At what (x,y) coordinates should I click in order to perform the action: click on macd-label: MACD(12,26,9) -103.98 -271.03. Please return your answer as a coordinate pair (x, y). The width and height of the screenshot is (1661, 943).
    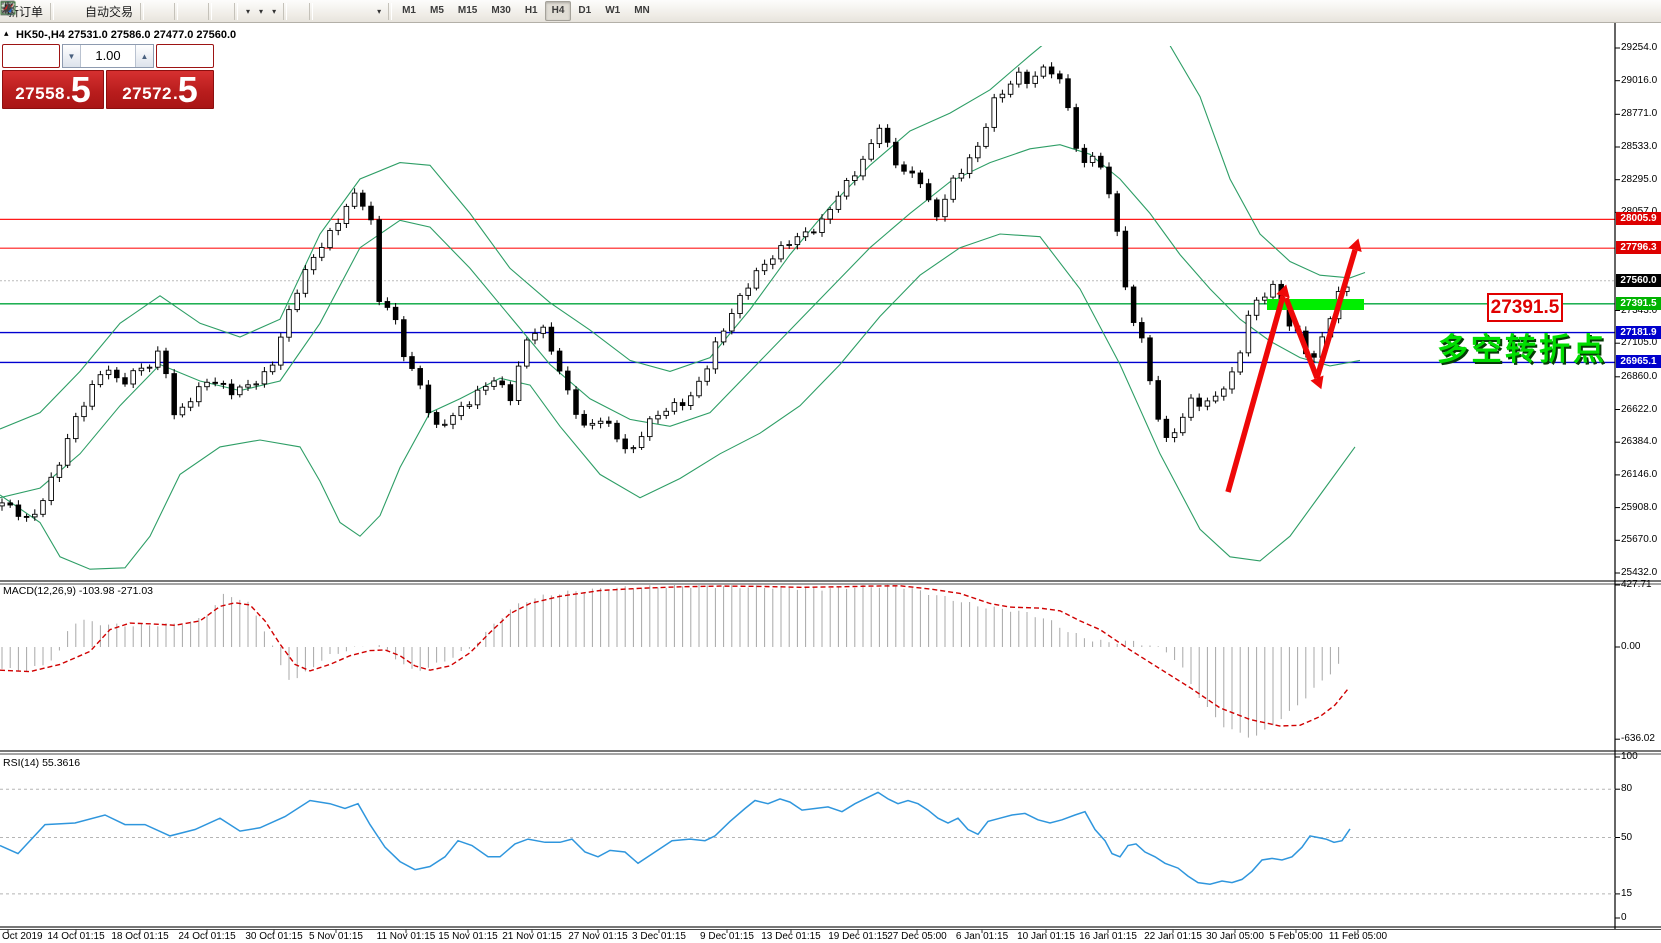
    Looking at the image, I should click on (78, 591).